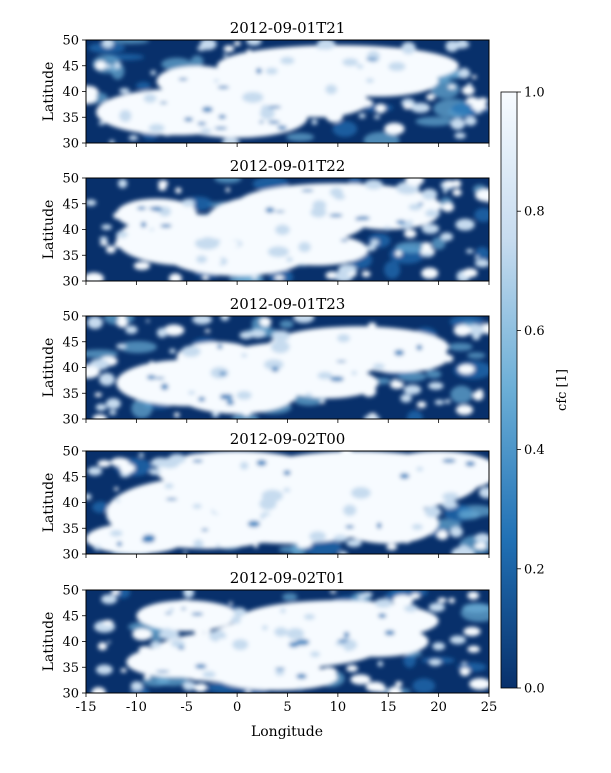 This screenshot has height=773, width=611. I want to click on x-tick-label: -15, so click(86, 707).